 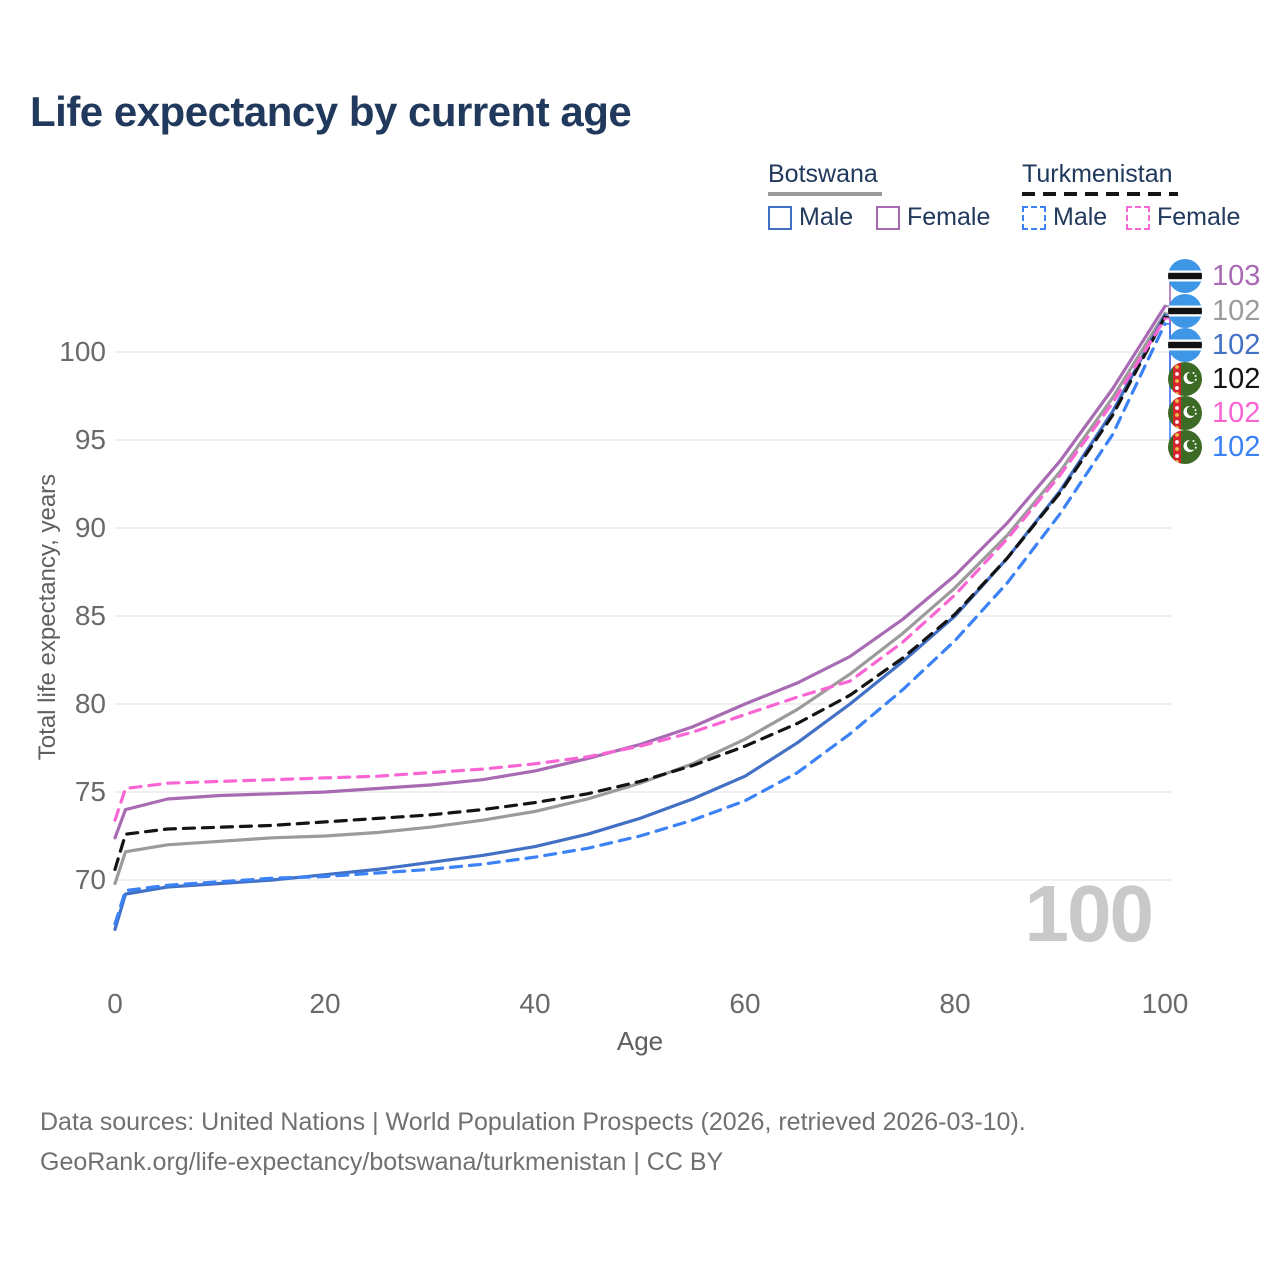 I want to click on end-label-row-botswana-both: 102, so click(x=1214, y=311).